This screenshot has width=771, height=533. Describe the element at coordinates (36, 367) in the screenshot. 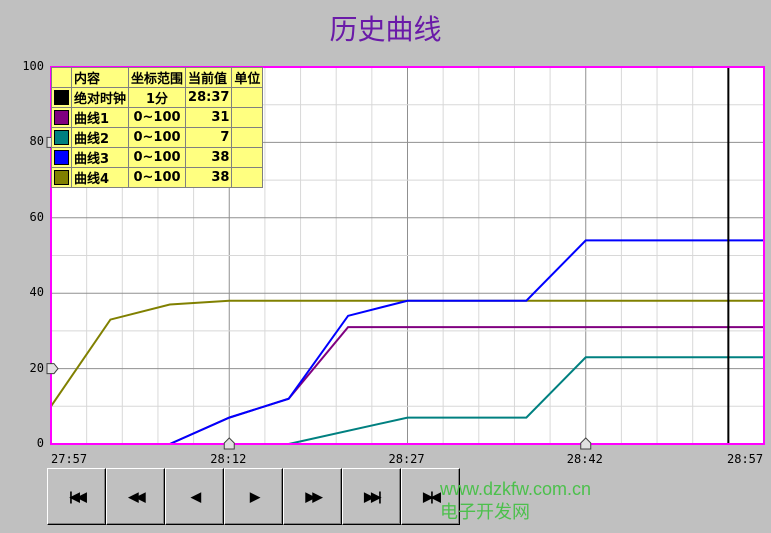

I see `y-tick-label: 20` at that location.